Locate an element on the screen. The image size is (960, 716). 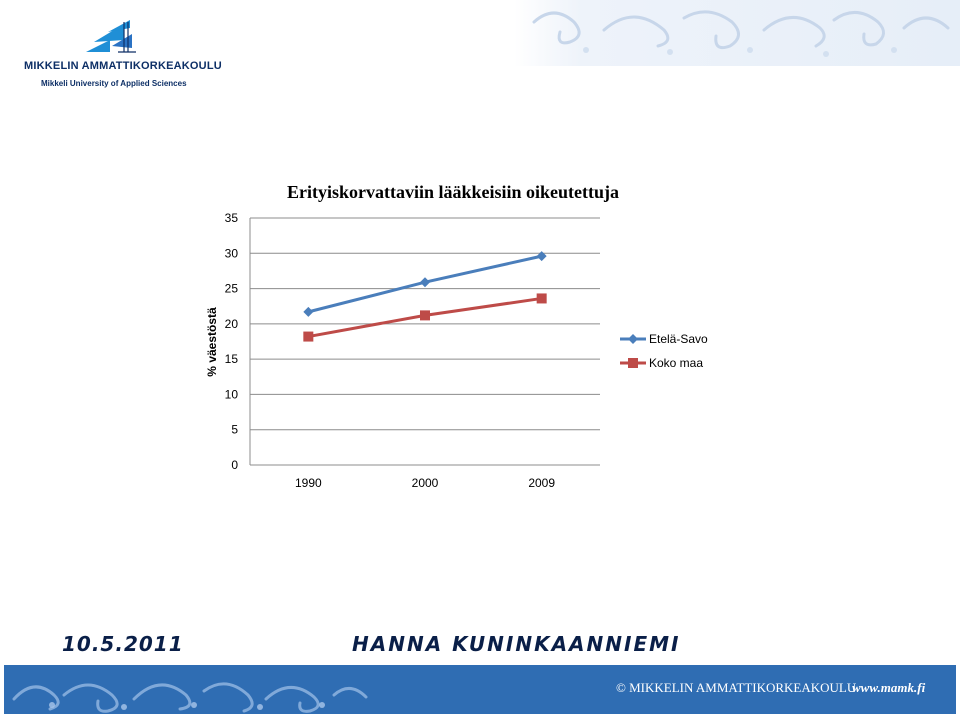
footer-ornament-icon is located at coordinates (190, 697).